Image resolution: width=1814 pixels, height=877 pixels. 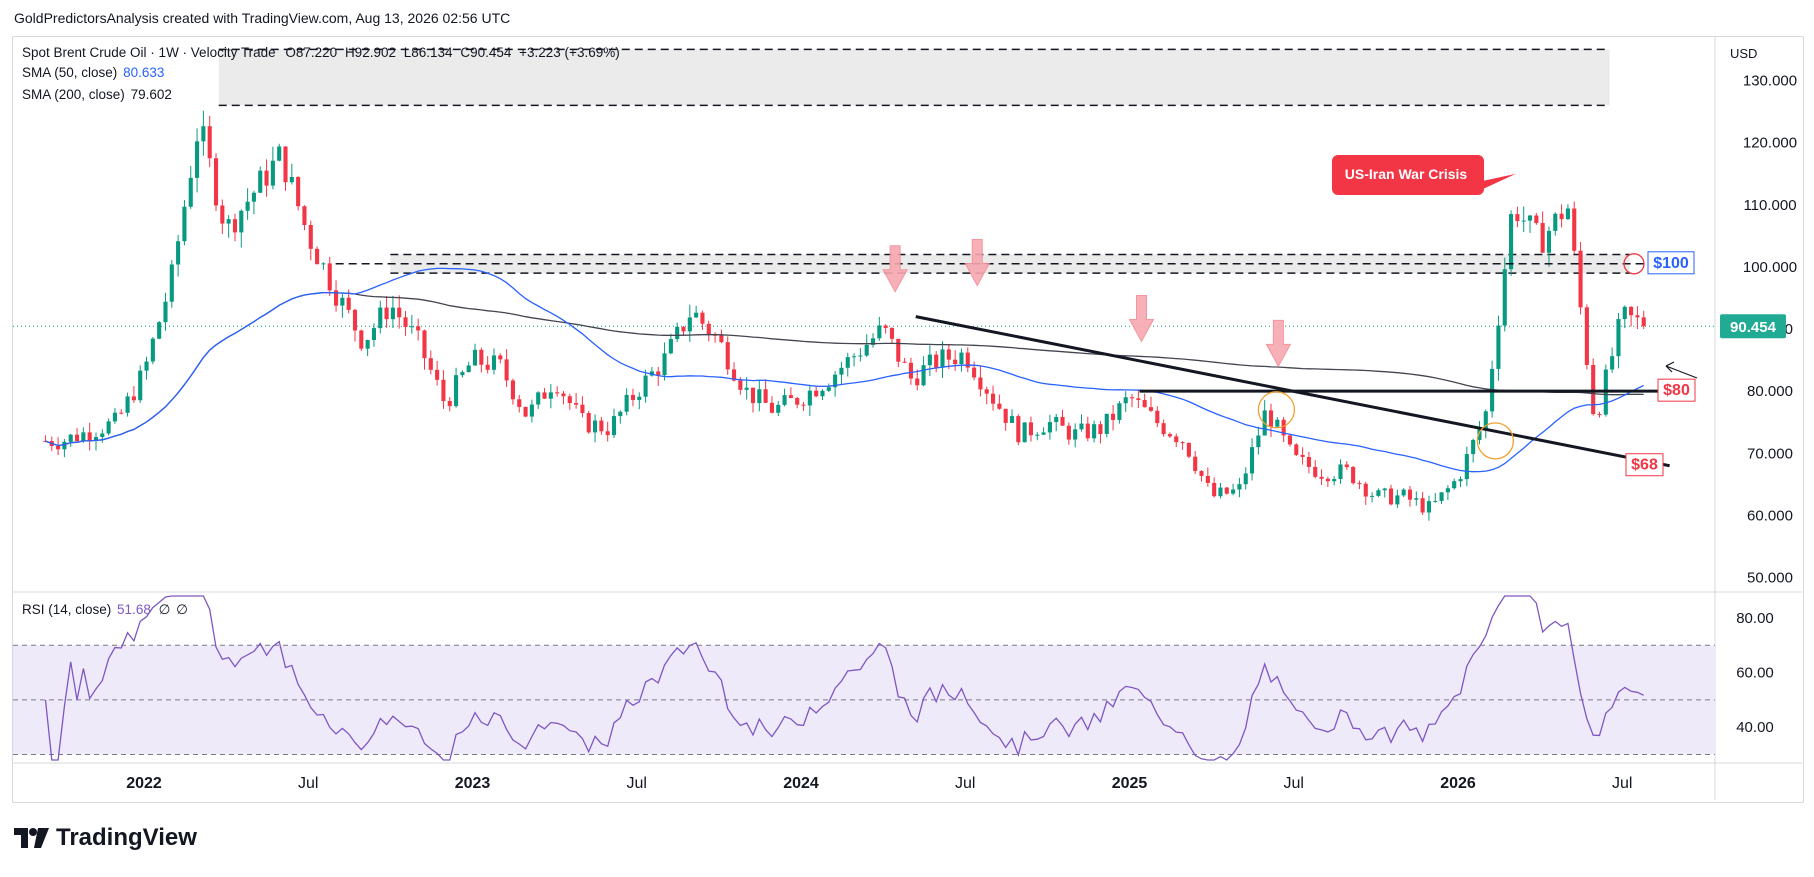 I want to click on level-80-tag-text: $80, so click(x=1676, y=390).